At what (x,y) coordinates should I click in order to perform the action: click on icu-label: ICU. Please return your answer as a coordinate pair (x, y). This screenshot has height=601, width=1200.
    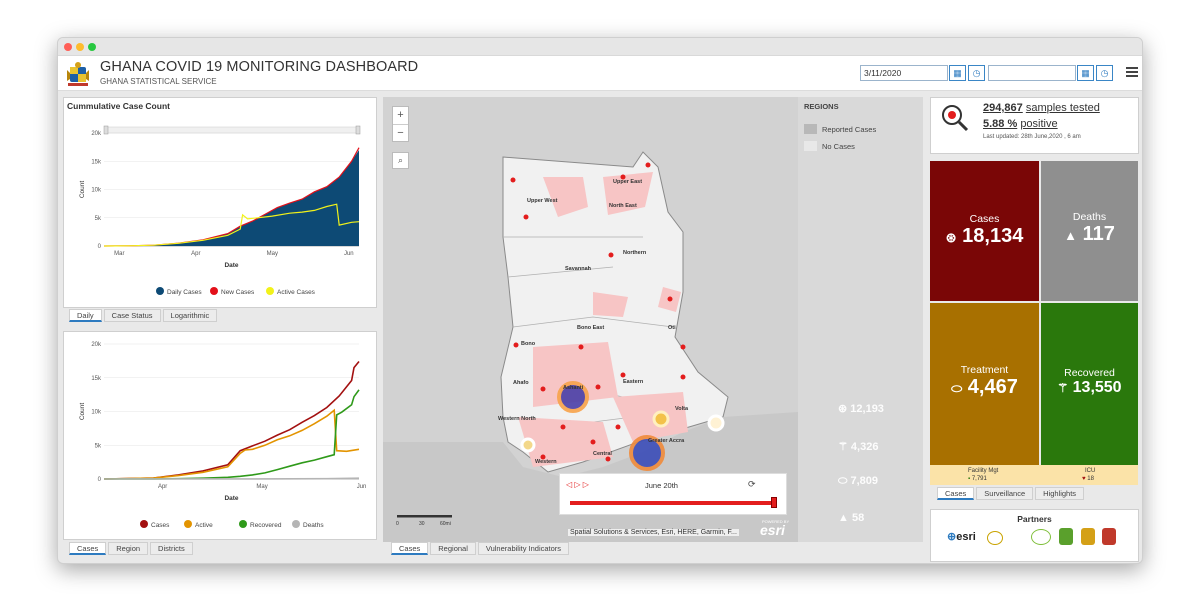
    Looking at the image, I should click on (1090, 471).